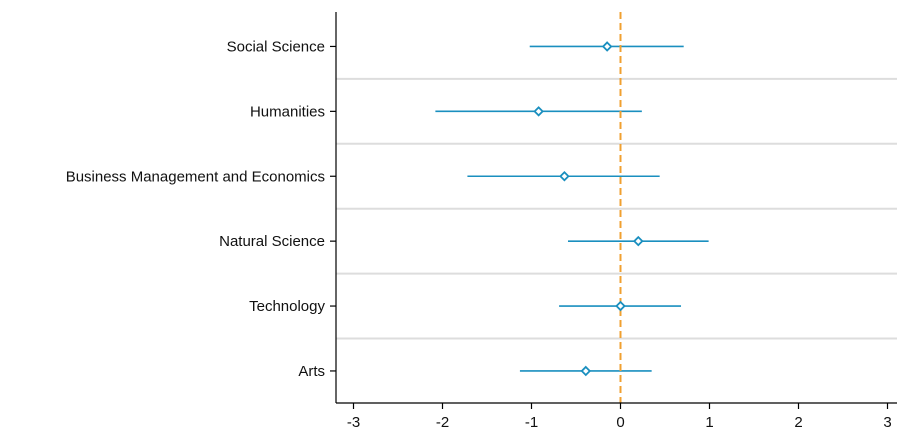 The image size is (897, 435). What do you see at coordinates (287, 306) in the screenshot?
I see `category-label: Technology` at bounding box center [287, 306].